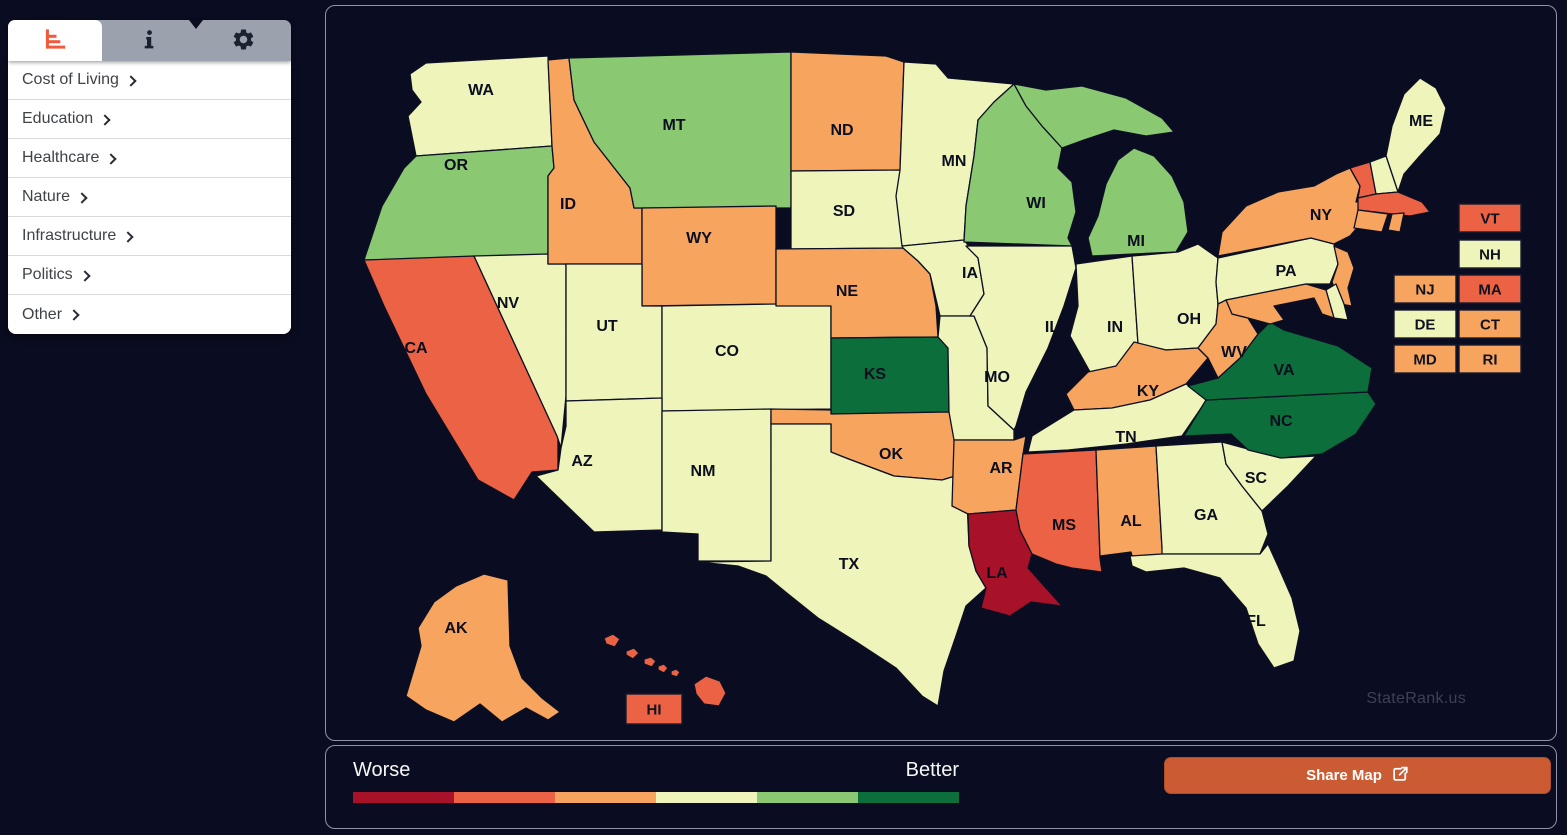 The image size is (1567, 835). I want to click on menu-item-label: Nature, so click(46, 196).